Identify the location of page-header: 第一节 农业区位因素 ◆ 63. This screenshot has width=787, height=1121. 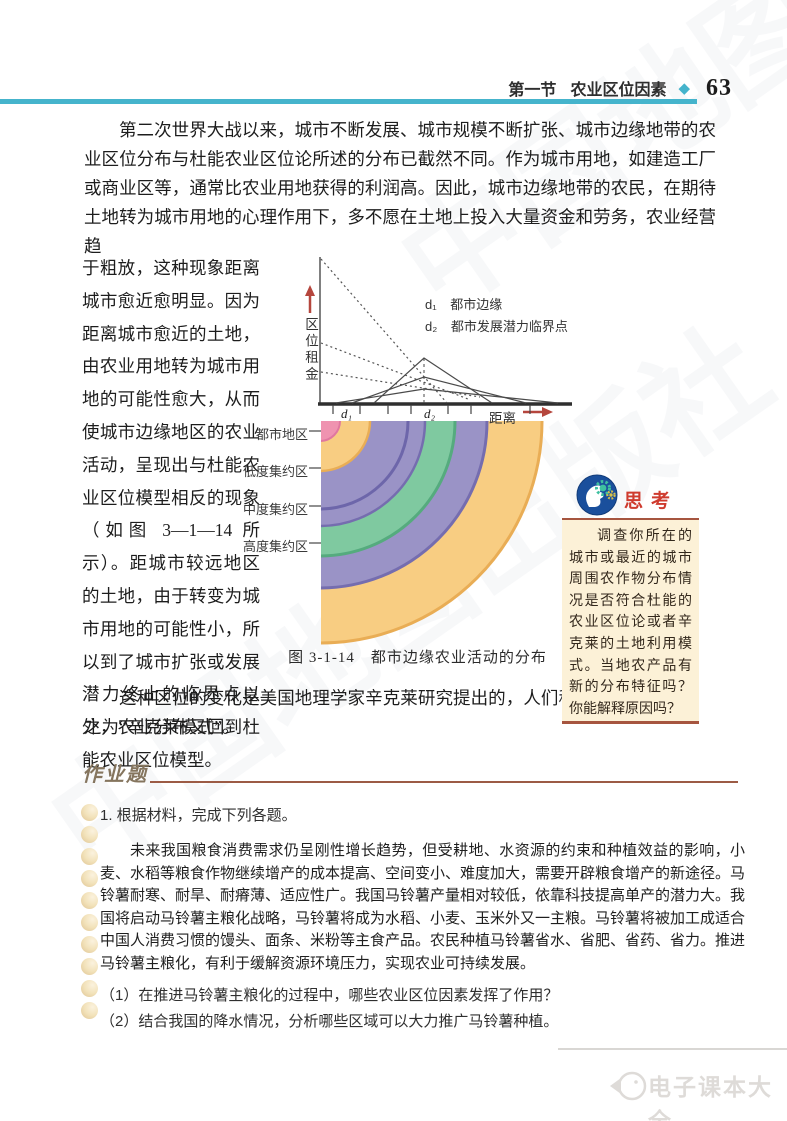
(556, 87).